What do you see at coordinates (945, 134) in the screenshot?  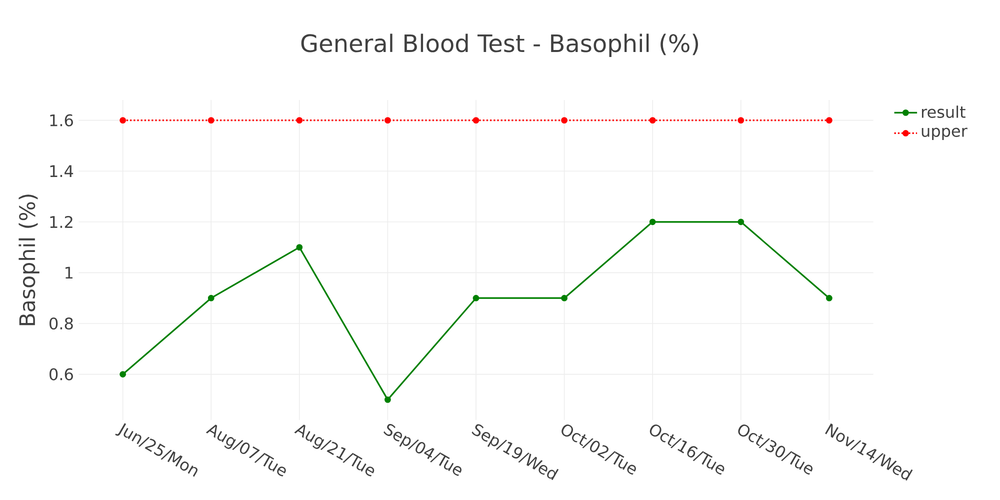 I see `legend-label: upper` at bounding box center [945, 134].